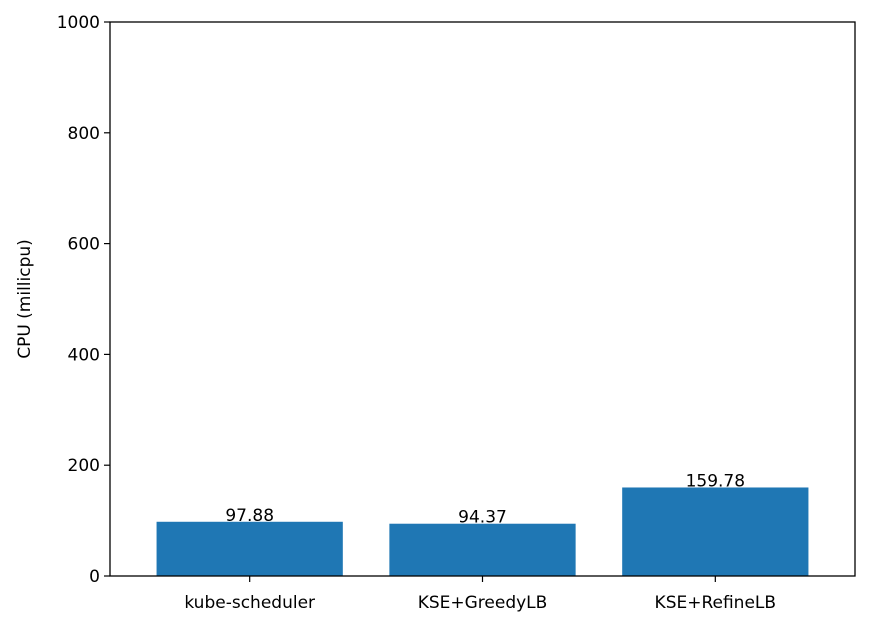 This screenshot has width=869, height=630. I want to click on y-axis-label: CPU (millicpu), so click(25, 299).